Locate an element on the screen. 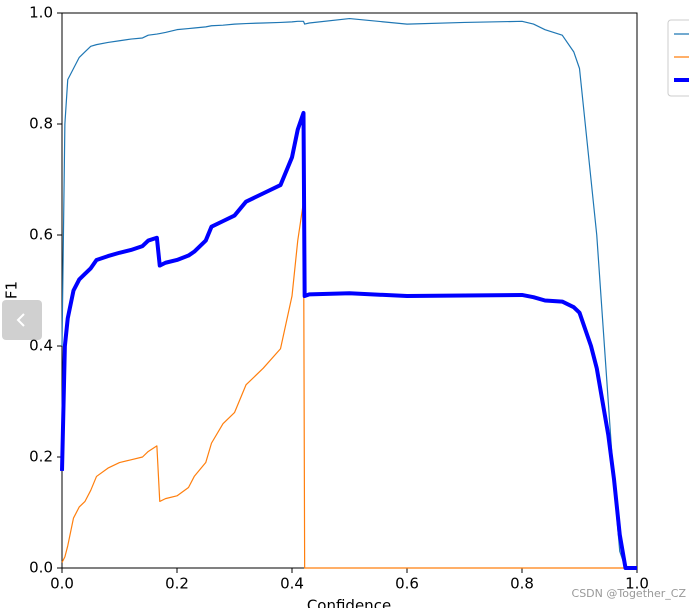 This screenshot has height=608, width=689. watermark: CSDN @Together_CZ is located at coordinates (629, 593).